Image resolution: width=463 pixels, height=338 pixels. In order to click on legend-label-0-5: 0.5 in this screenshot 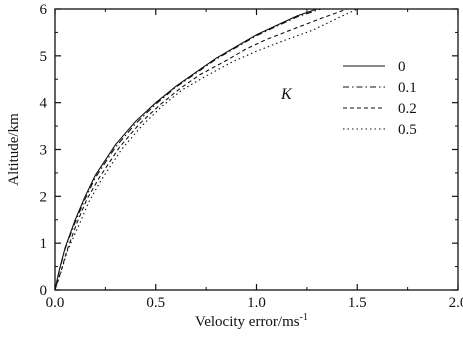, I will do `click(407, 130)`.